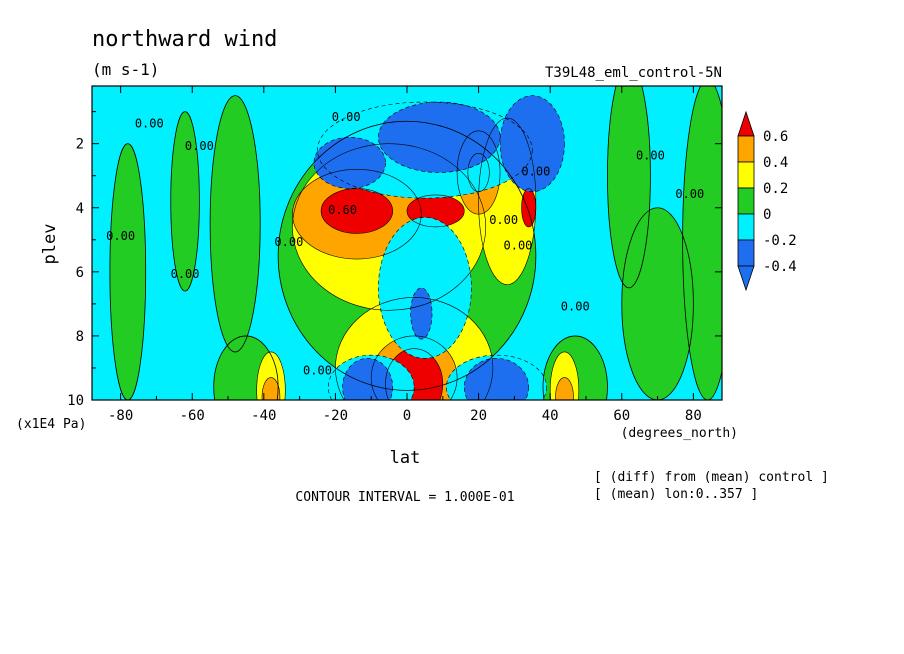  I want to click on colorbar-arrow-top, so click(746, 123).